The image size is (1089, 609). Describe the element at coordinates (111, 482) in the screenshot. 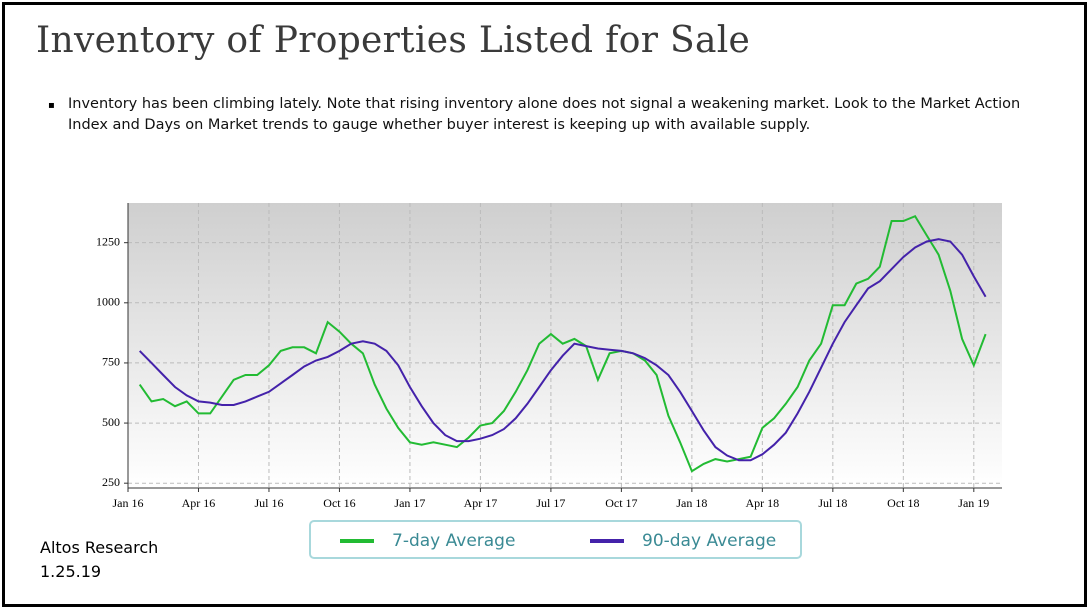

I see `y-tick-label: 250` at that location.